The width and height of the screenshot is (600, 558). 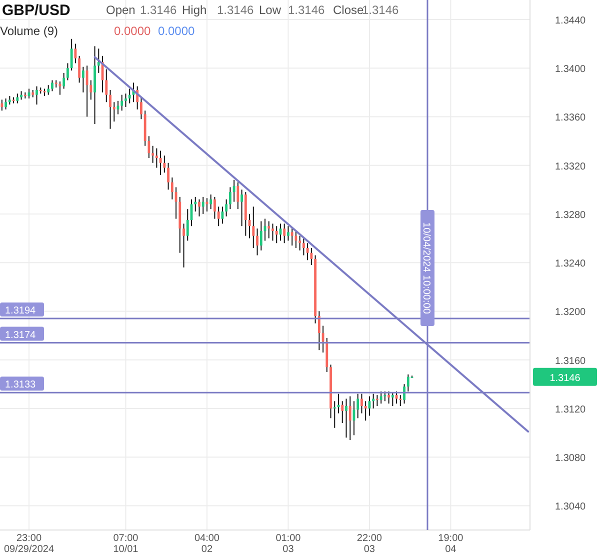 What do you see at coordinates (121, 10) in the screenshot?
I see `annotation: Open` at bounding box center [121, 10].